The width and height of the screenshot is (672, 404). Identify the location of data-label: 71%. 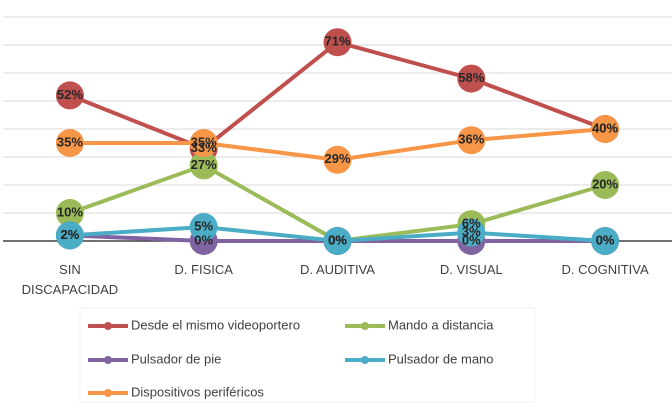
(337, 41).